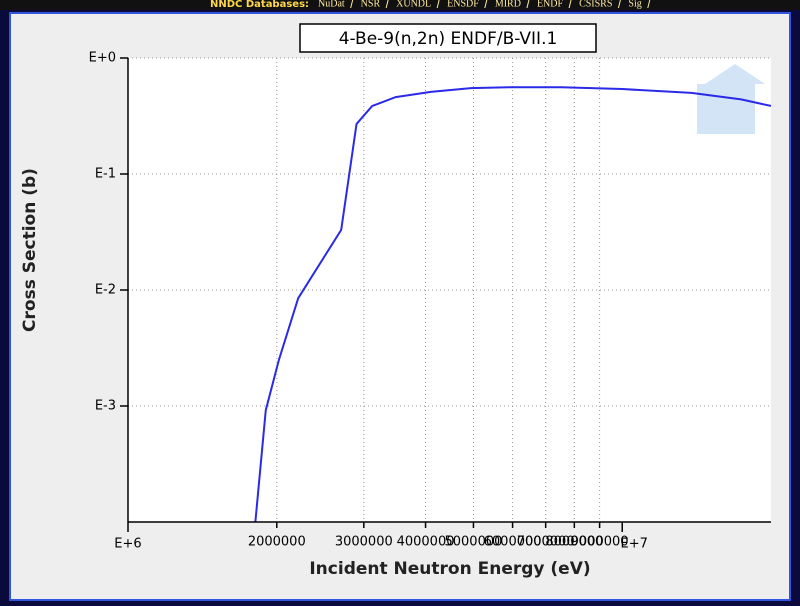 The height and width of the screenshot is (606, 800). I want to click on chart-title: 4-Be-9(n,2n) ENDF/B-VII.1, so click(448, 39).